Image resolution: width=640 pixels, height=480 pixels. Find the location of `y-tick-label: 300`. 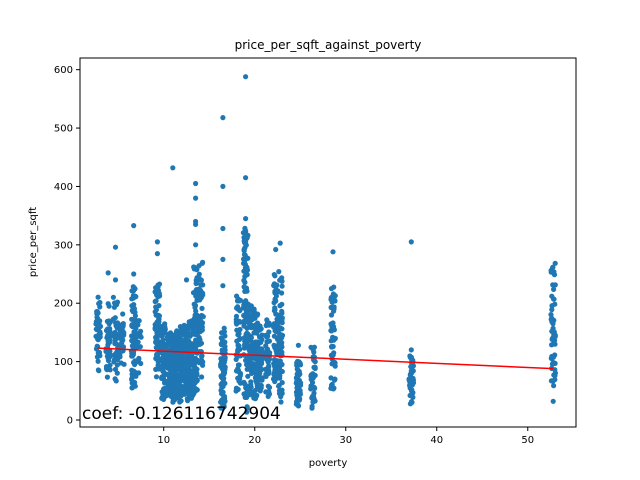

y-tick-label: 300 is located at coordinates (63, 245).